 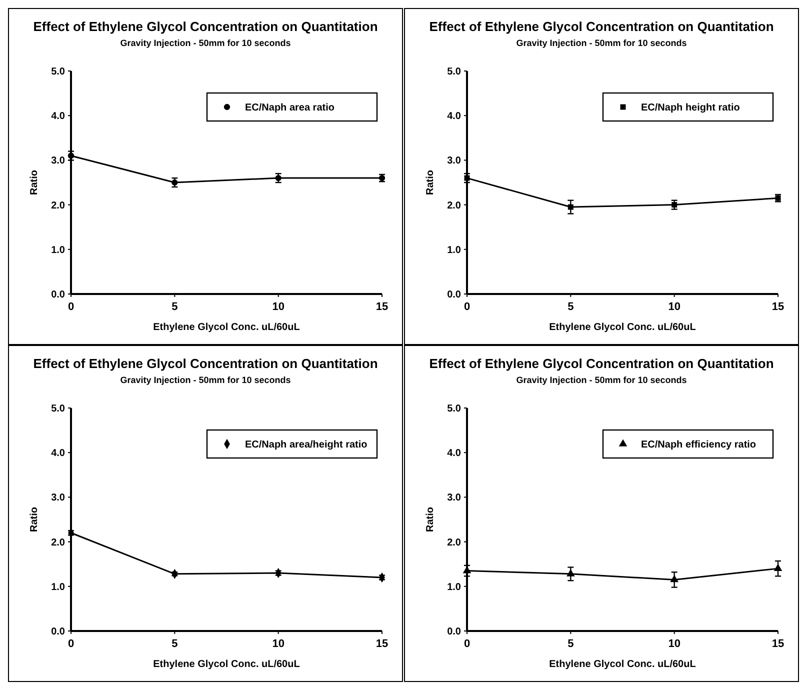 What do you see at coordinates (289, 108) in the screenshot?
I see `legend-label: EC/Naph area ratio` at bounding box center [289, 108].